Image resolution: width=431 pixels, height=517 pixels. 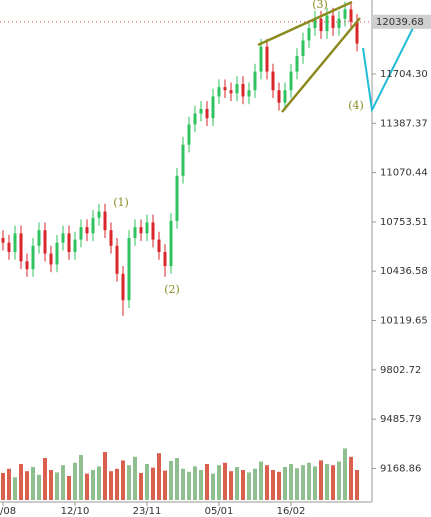 I want to click on trend-line, so click(x=321, y=65).